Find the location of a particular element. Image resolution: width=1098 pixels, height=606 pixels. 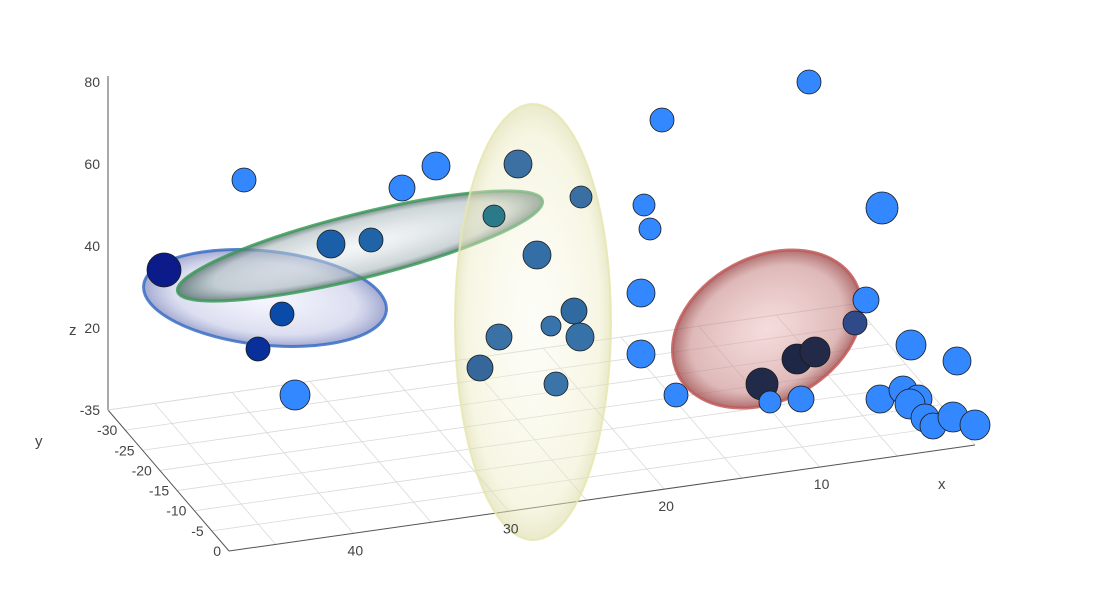

x-axis-title: x is located at coordinates (942, 484).